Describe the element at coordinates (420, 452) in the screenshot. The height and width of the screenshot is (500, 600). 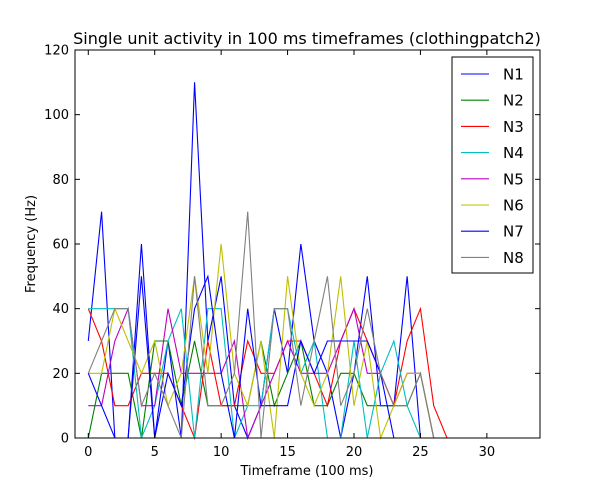
I see `x-tick-label: 25` at that location.